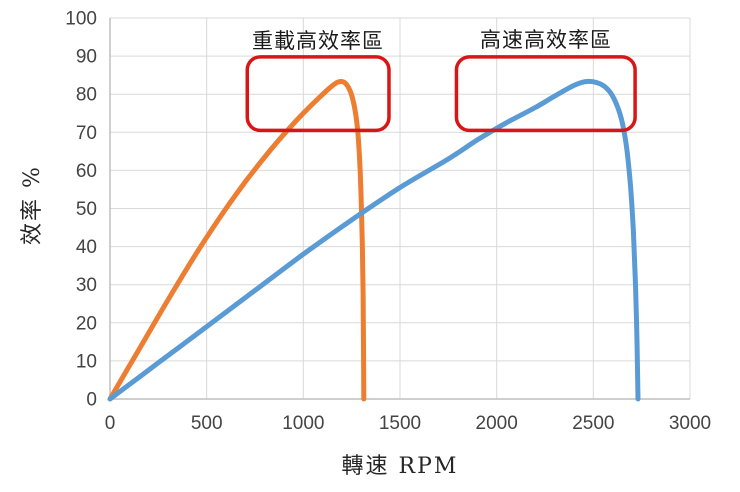 The image size is (740, 492). Describe the element at coordinates (110, 423) in the screenshot. I see `x-tick-label: 0` at that location.